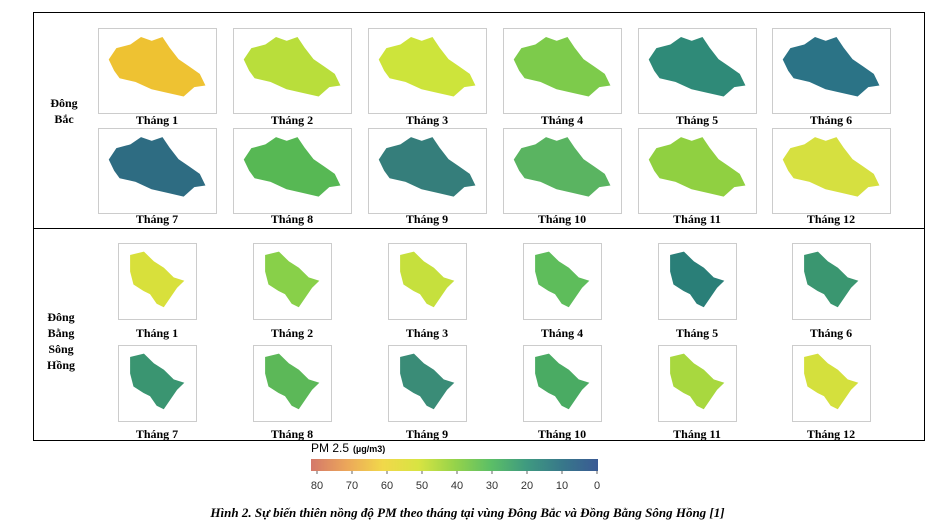  What do you see at coordinates (492, 486) in the screenshot?
I see `colorbar-tick-label: 30` at bounding box center [492, 486].